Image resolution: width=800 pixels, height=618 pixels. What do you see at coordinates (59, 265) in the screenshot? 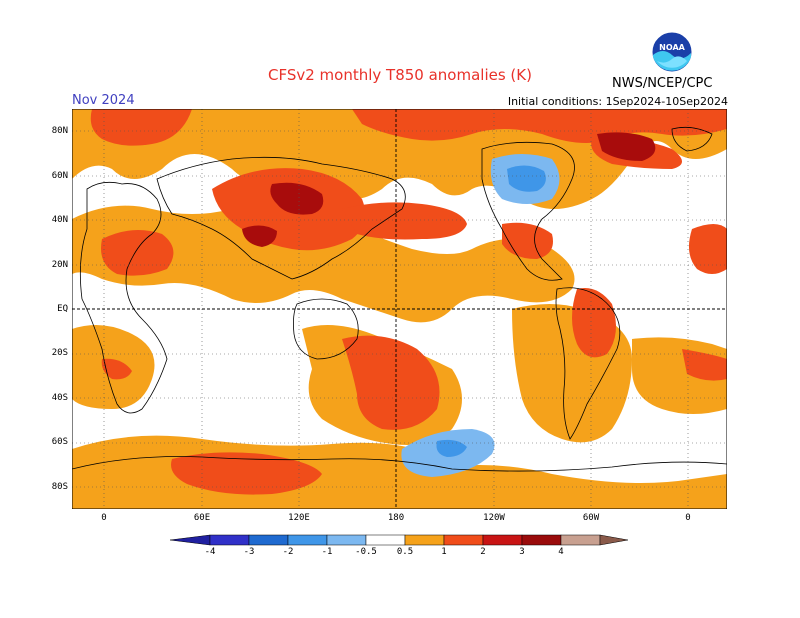
I see `lat-label: 20N` at bounding box center [59, 265].